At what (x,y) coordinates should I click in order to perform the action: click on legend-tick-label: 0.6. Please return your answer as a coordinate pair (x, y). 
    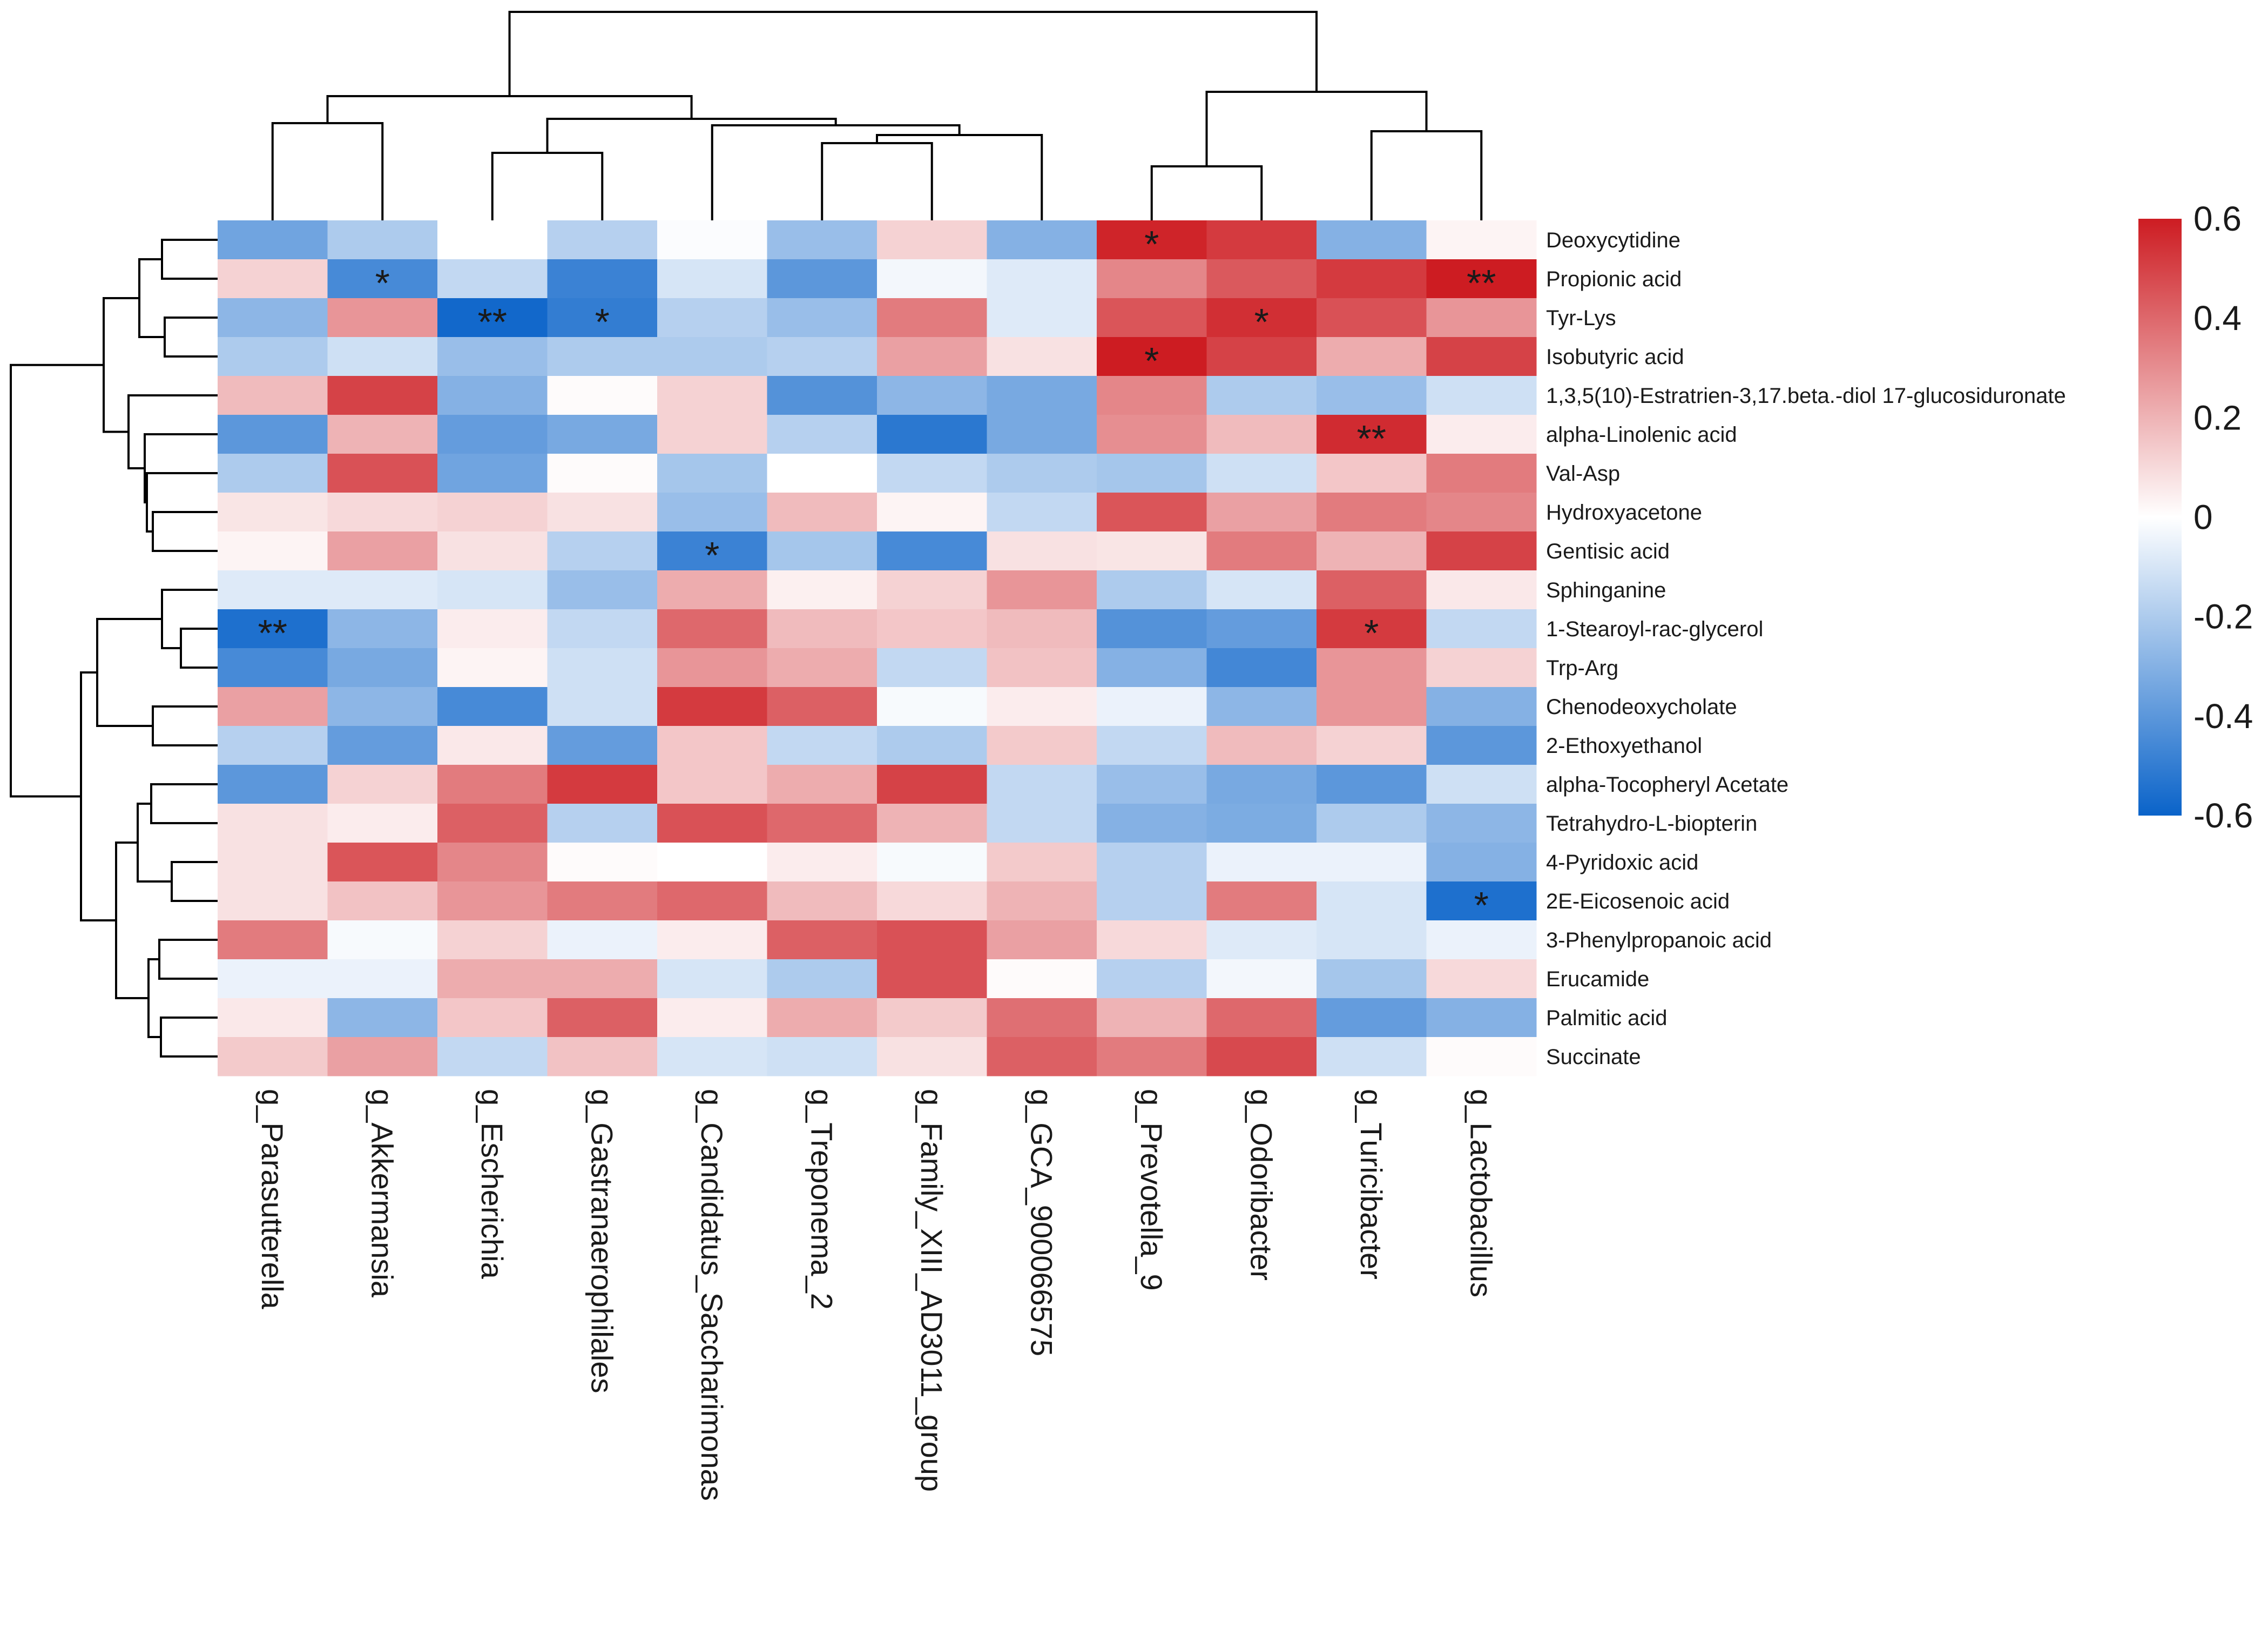
    Looking at the image, I should click on (2218, 218).